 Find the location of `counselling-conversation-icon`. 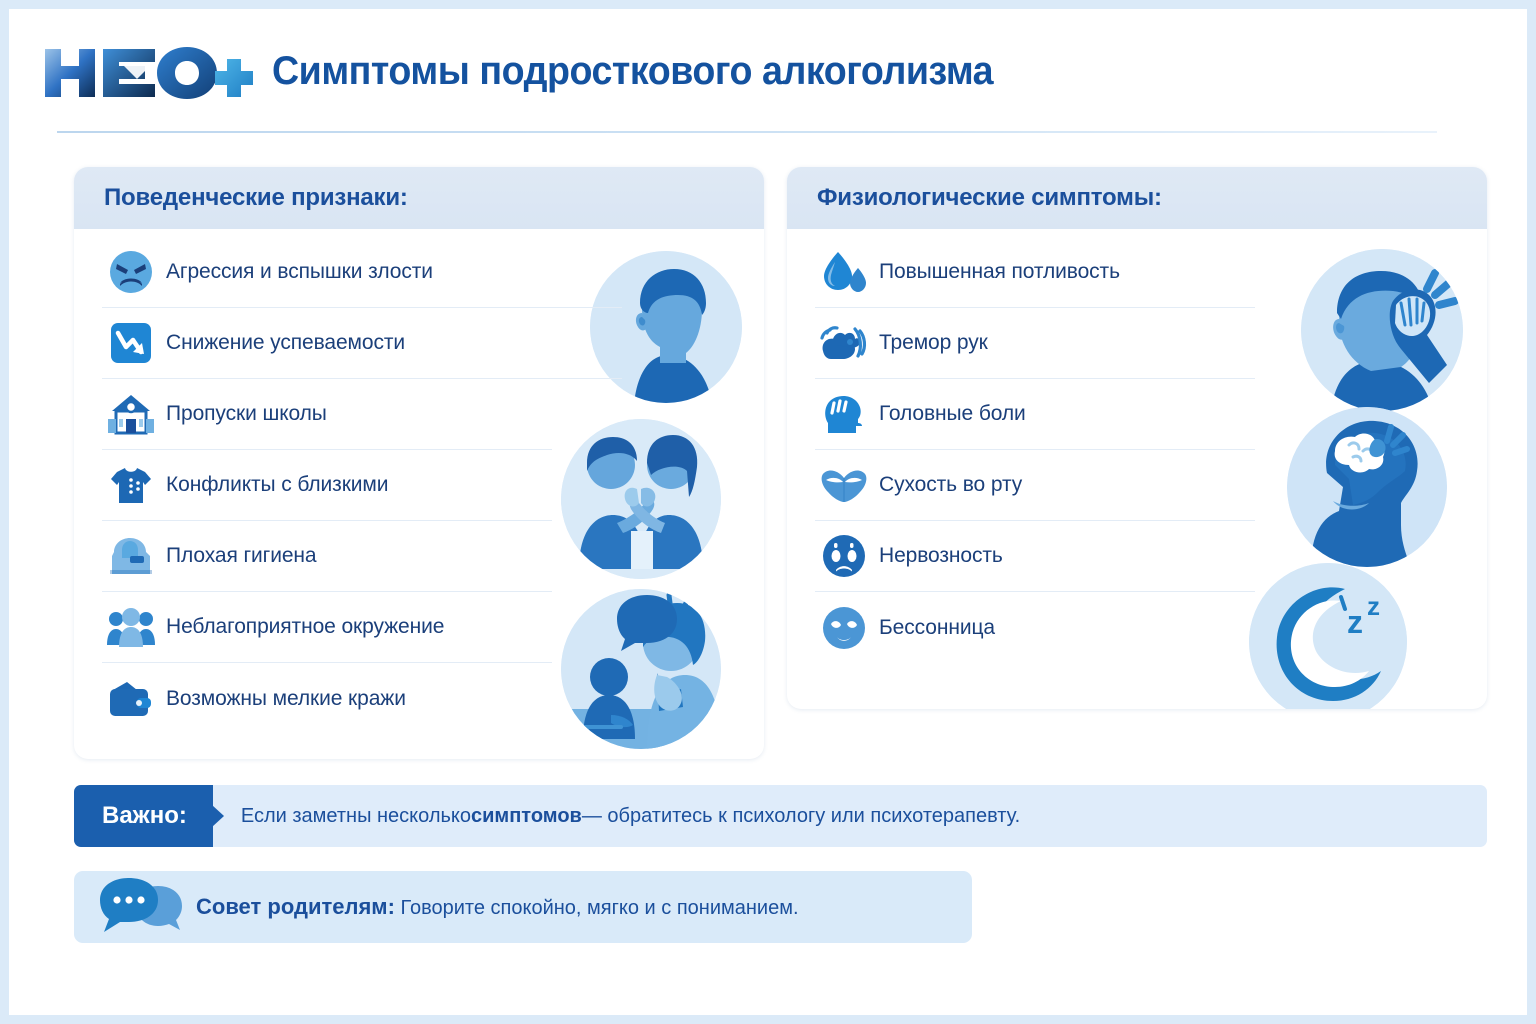

counselling-conversation-icon is located at coordinates (641, 669).